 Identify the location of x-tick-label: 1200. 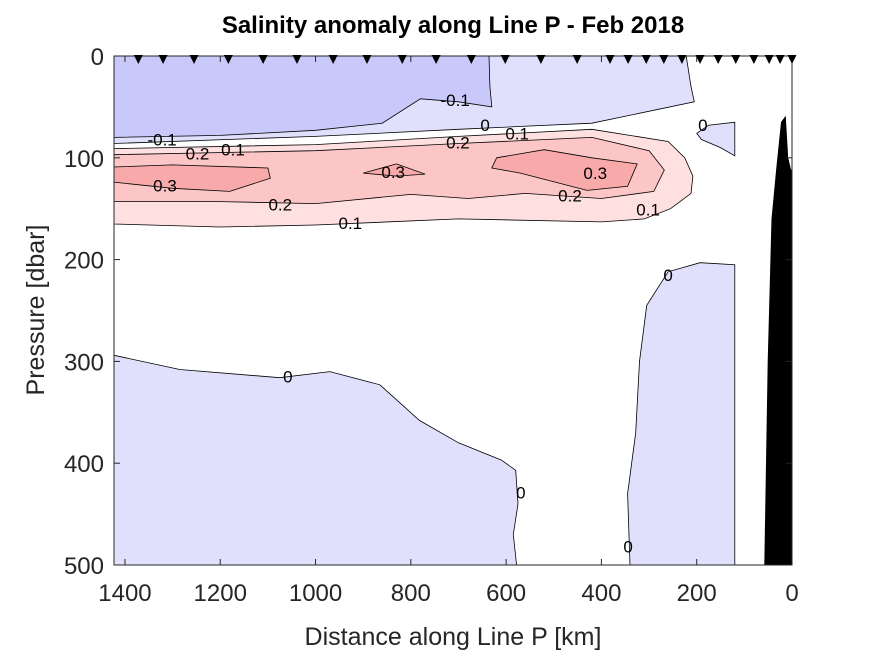
(220, 593).